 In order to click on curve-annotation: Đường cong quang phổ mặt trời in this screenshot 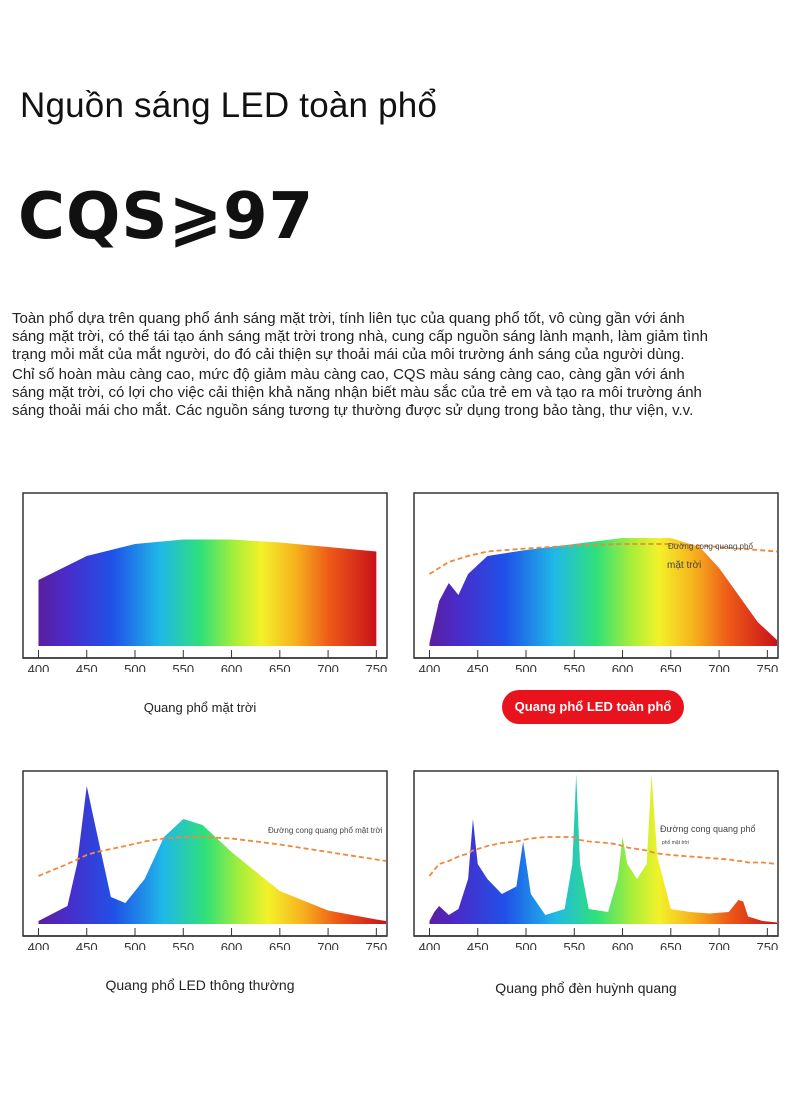, I will do `click(325, 830)`.